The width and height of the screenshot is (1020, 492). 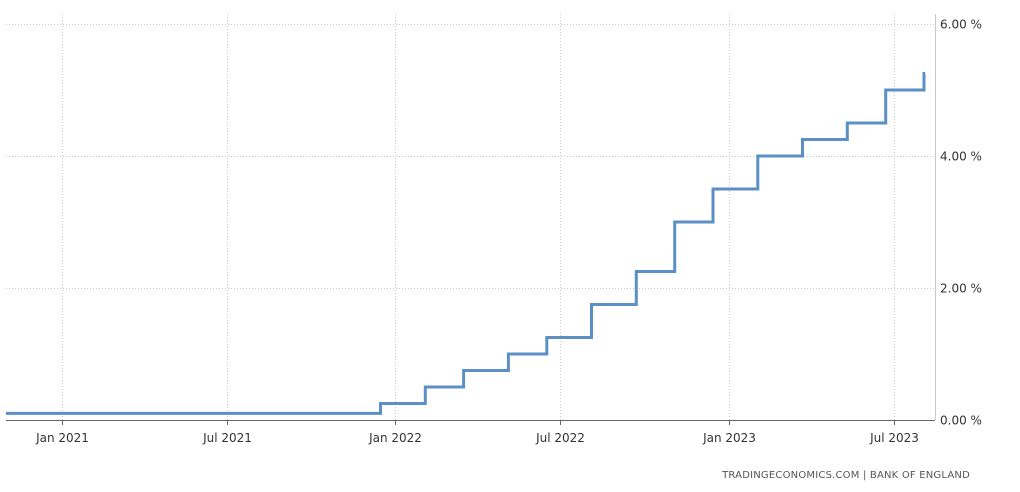 I want to click on x-tick-label: Jul 2021, so click(x=227, y=438).